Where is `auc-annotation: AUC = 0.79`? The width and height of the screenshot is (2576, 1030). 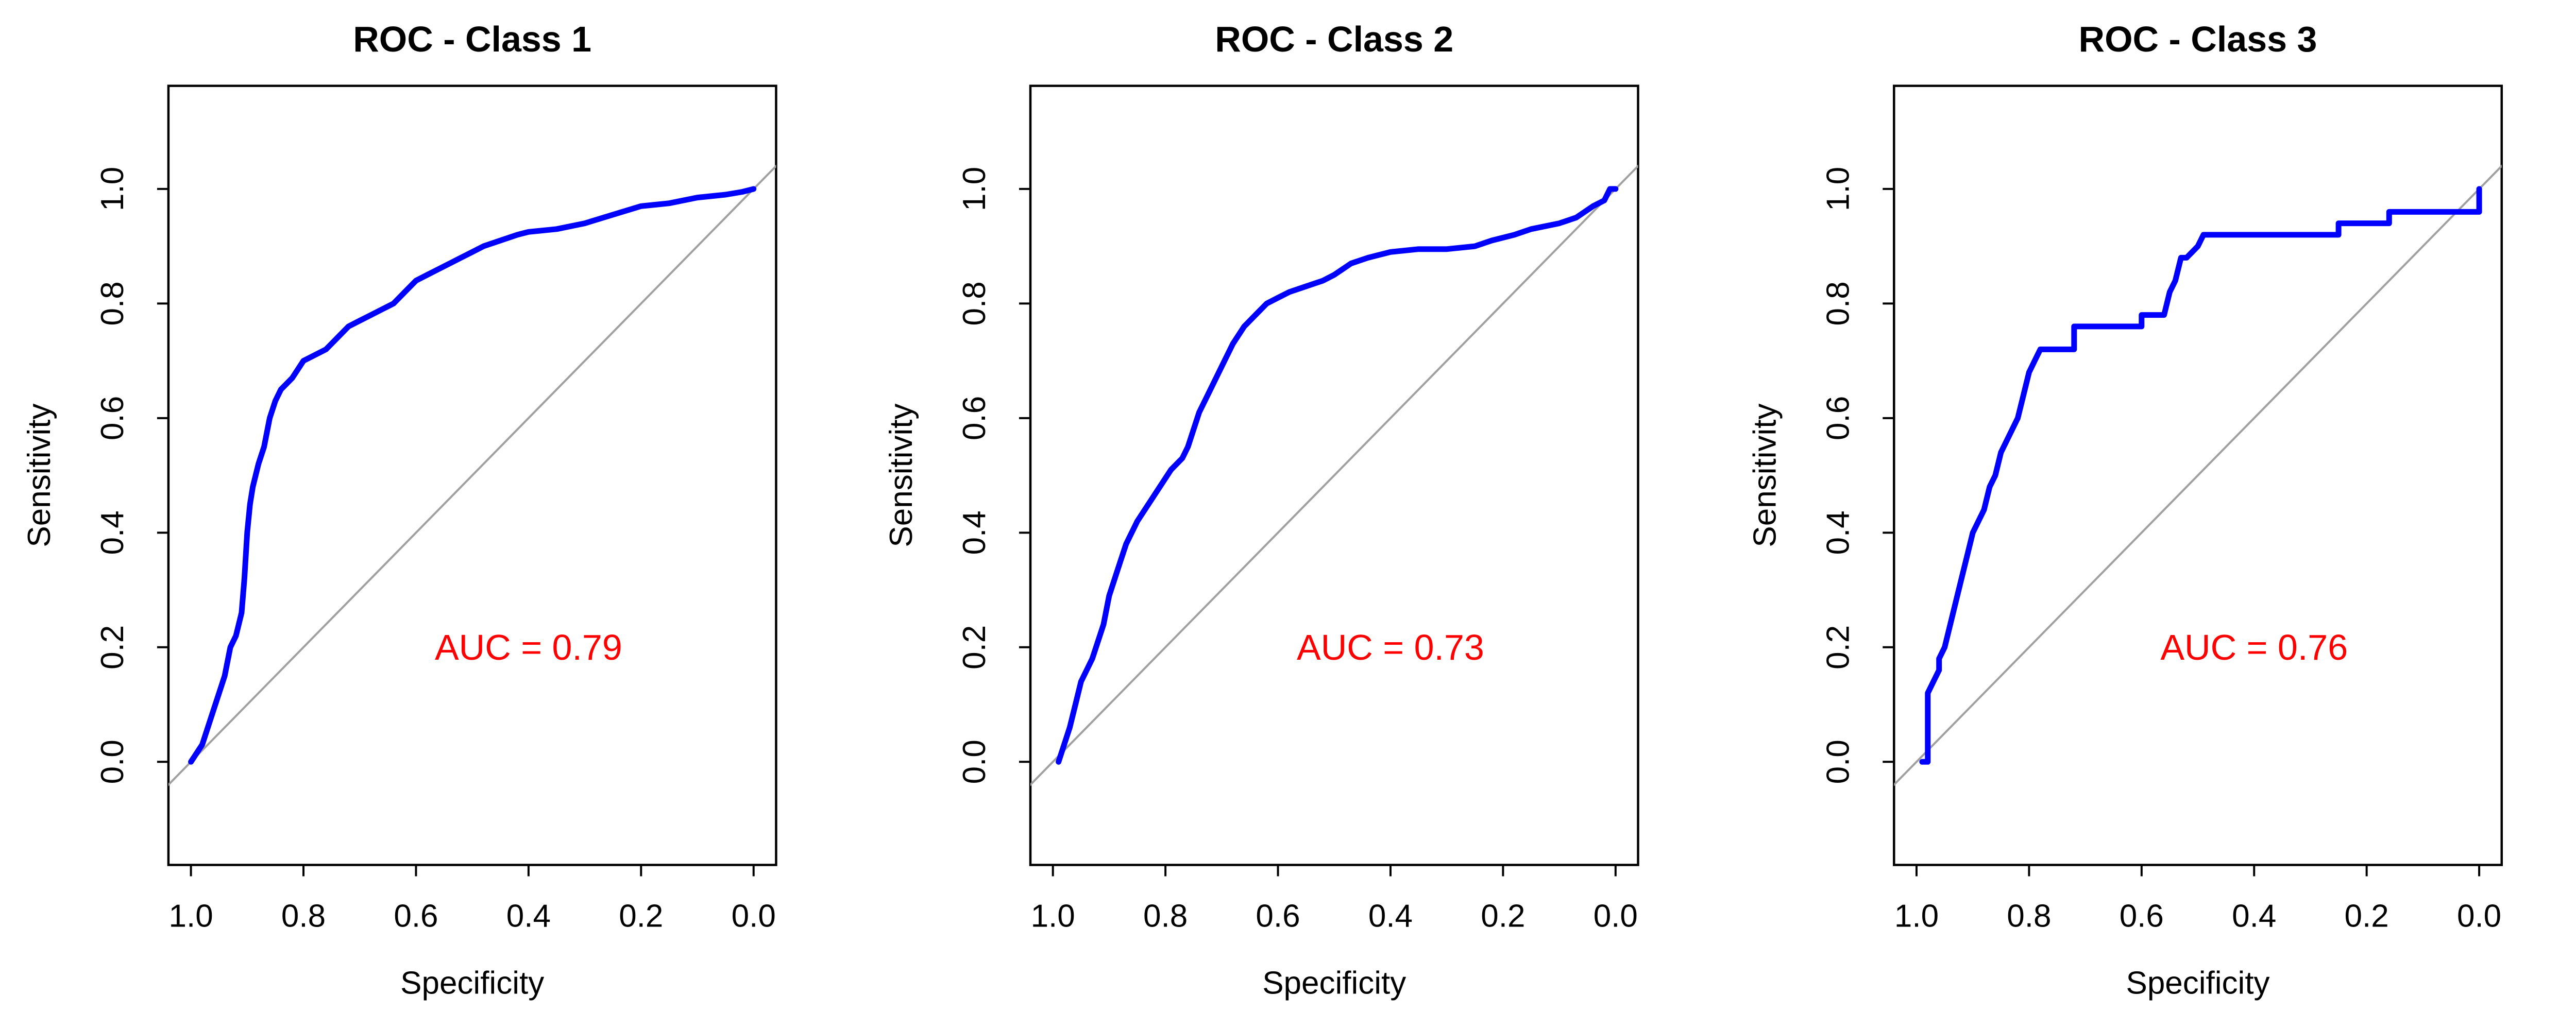
auc-annotation: AUC = 0.79 is located at coordinates (529, 647).